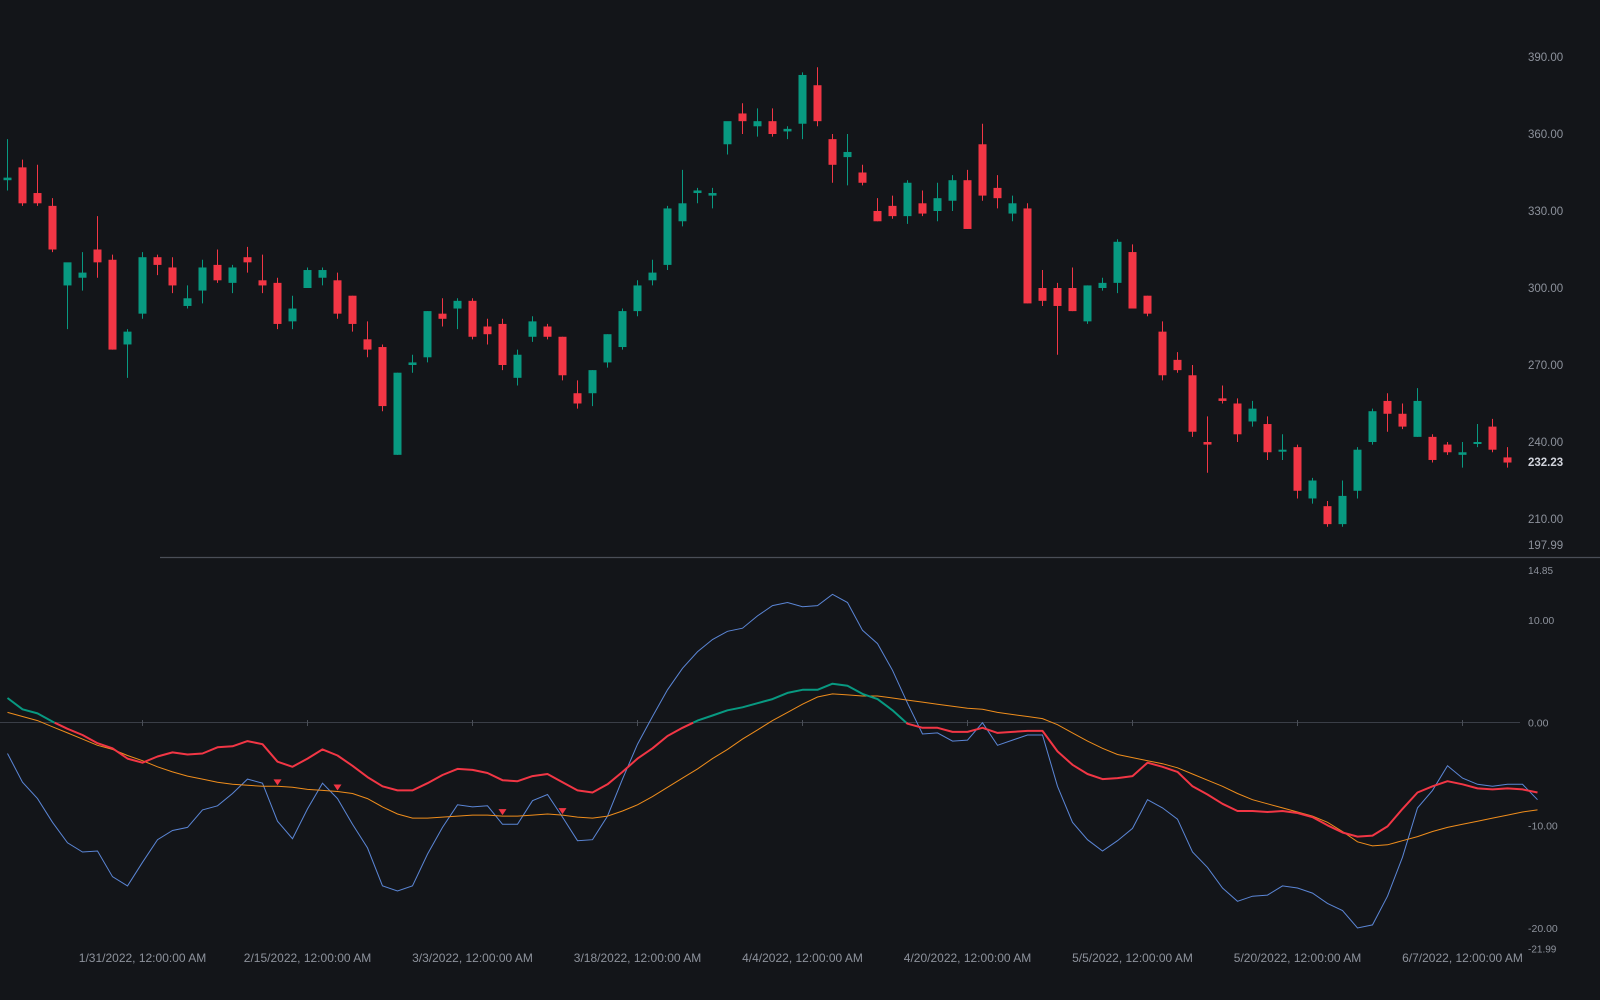 The height and width of the screenshot is (1000, 1600). What do you see at coordinates (1543, 760) in the screenshot?
I see `oscillator-axis-ticks: 14.85 10.00 0.00 -10.00 -20.00 -21.99` at bounding box center [1543, 760].